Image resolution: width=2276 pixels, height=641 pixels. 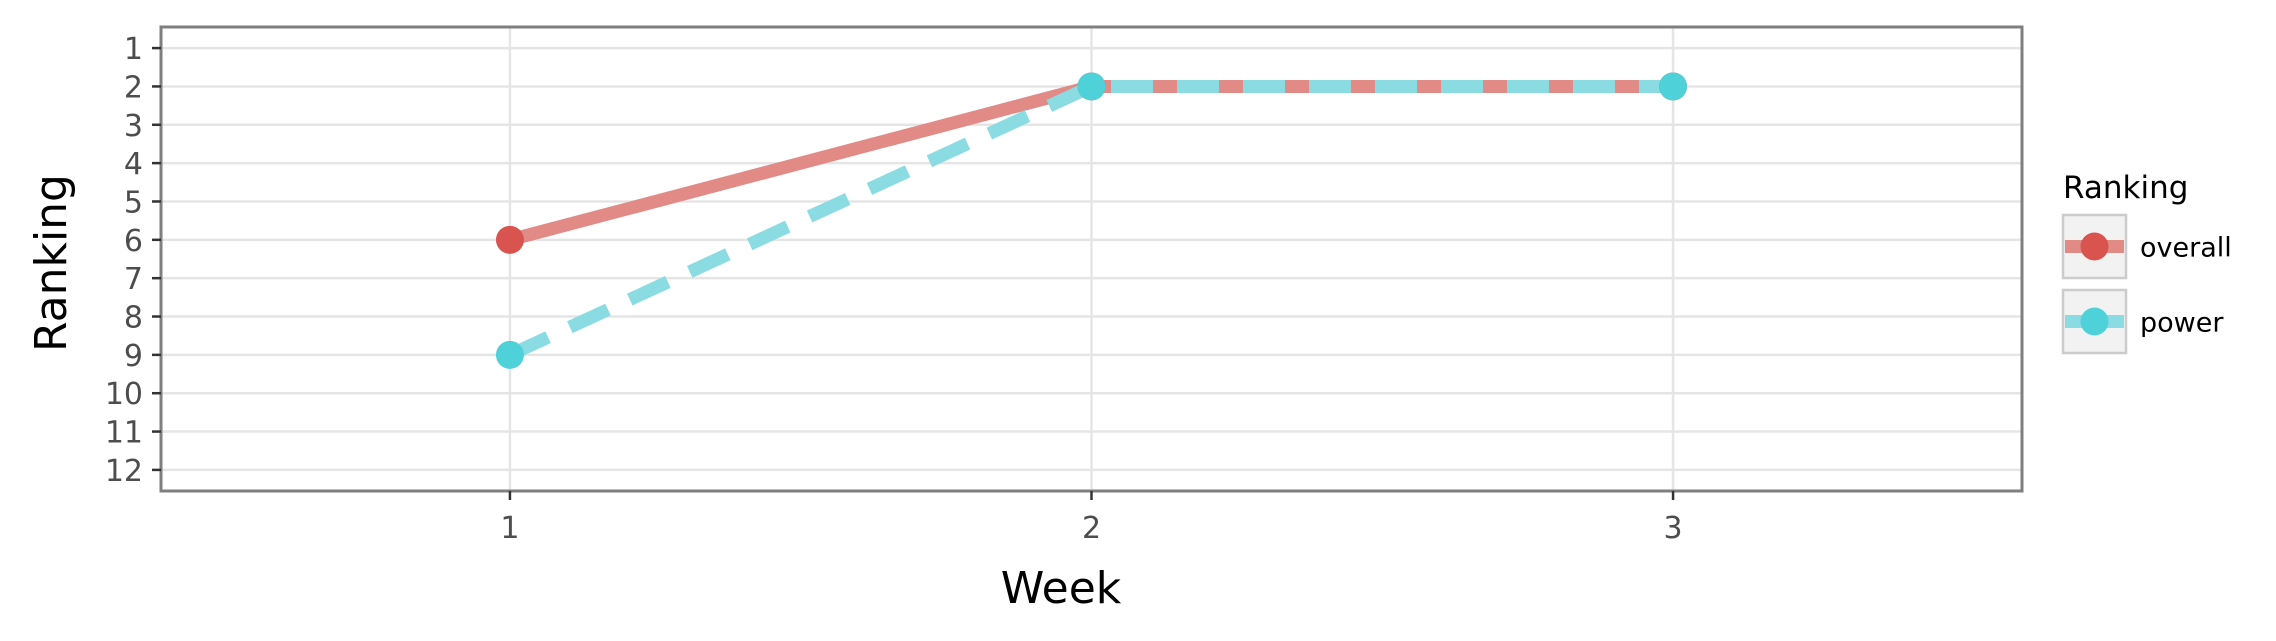 What do you see at coordinates (124, 394) in the screenshot?
I see `y-tick-label: 10` at bounding box center [124, 394].